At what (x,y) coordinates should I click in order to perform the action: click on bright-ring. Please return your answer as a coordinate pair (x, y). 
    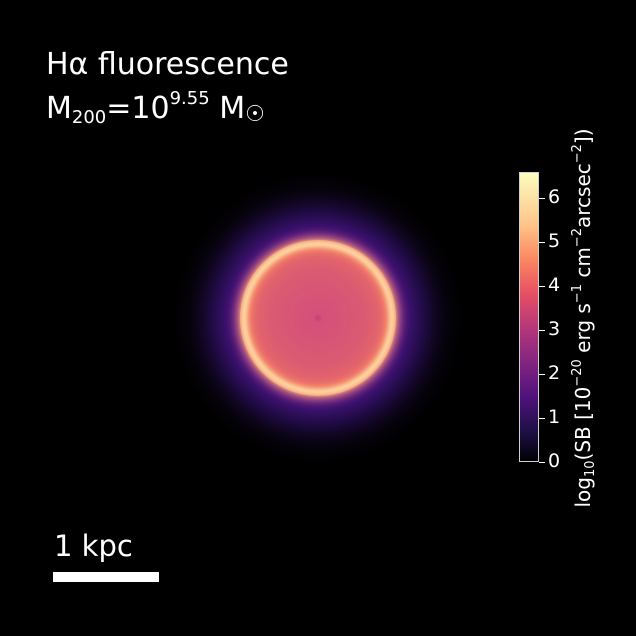
    Looking at the image, I should click on (318, 318).